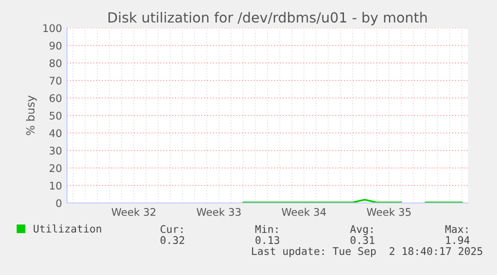  What do you see at coordinates (56, 46) in the screenshot?
I see `y-tick-label: 90` at bounding box center [56, 46].